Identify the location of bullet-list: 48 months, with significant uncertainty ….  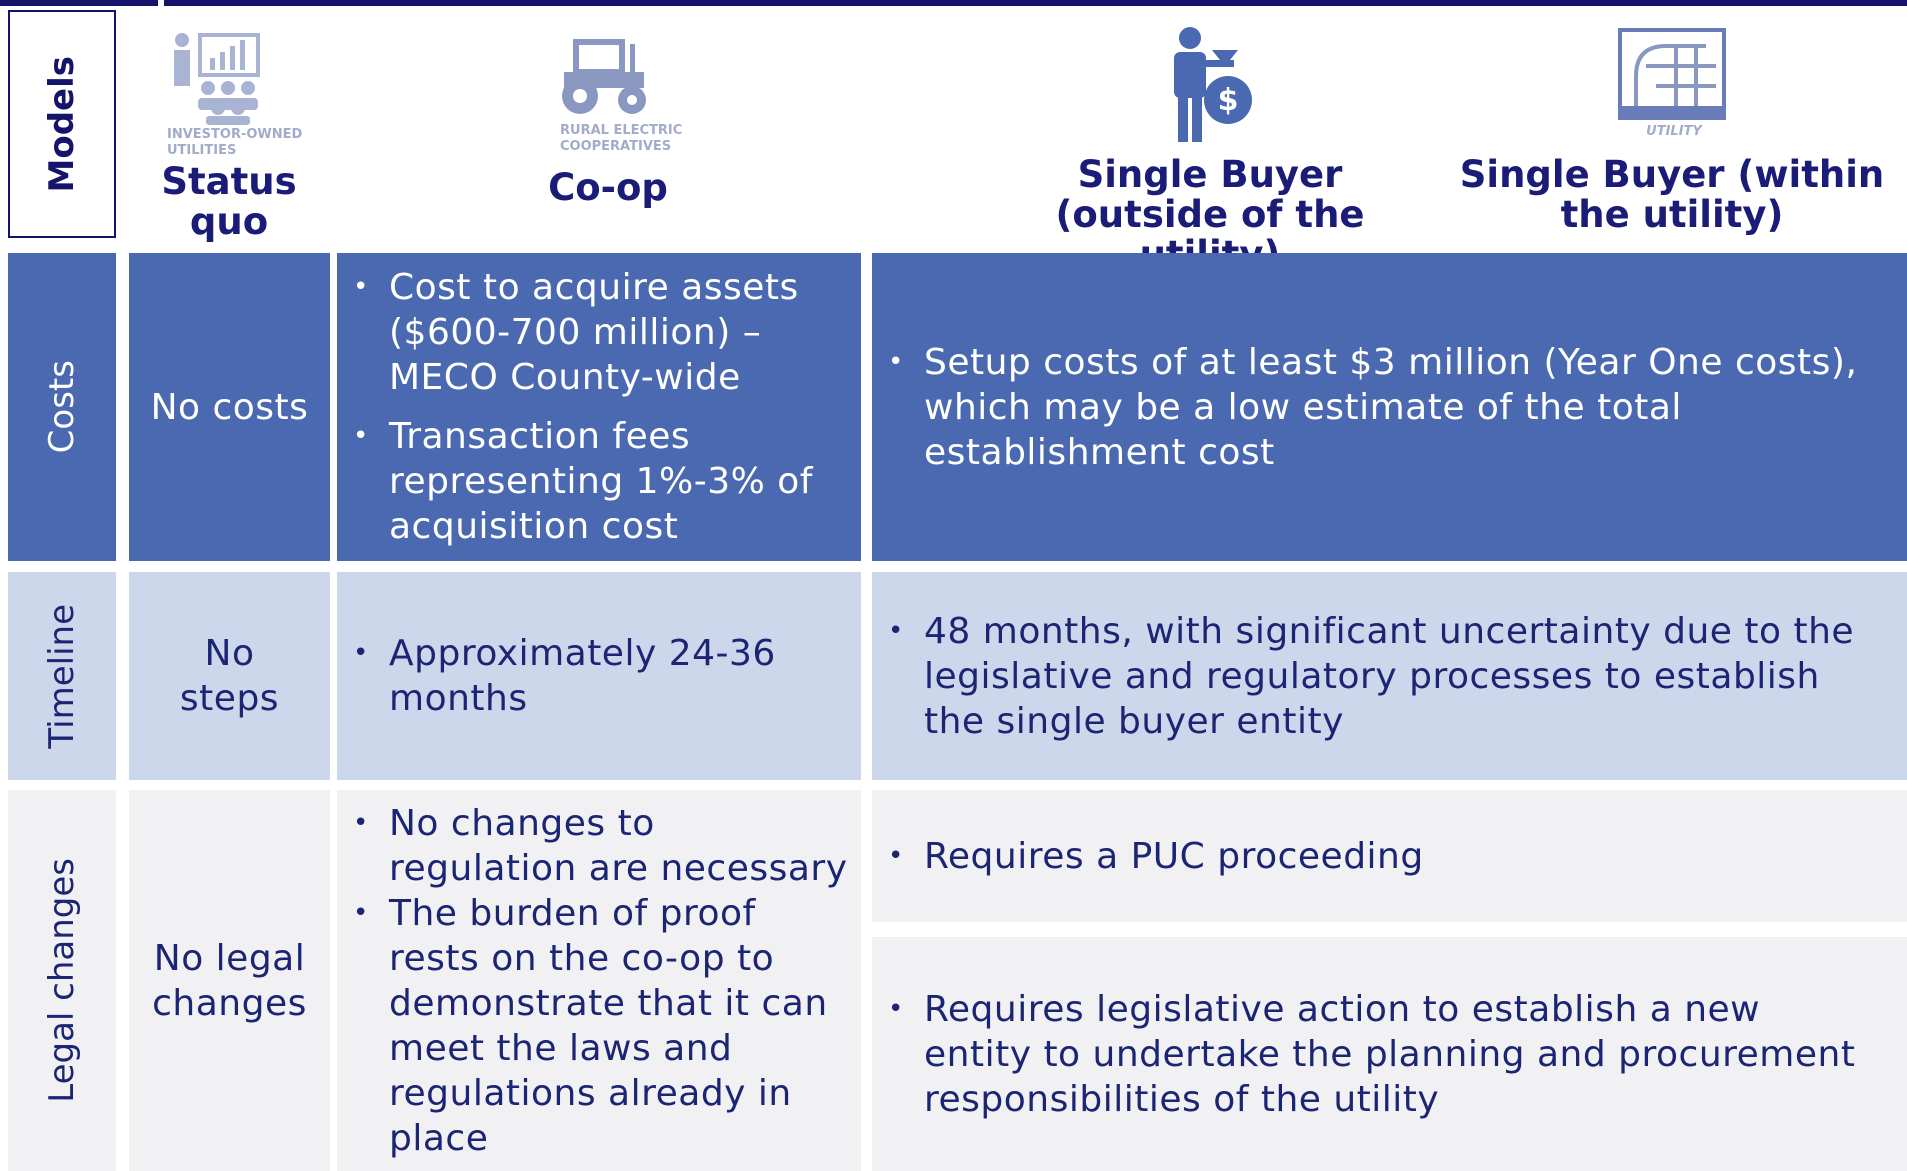
(1379, 676).